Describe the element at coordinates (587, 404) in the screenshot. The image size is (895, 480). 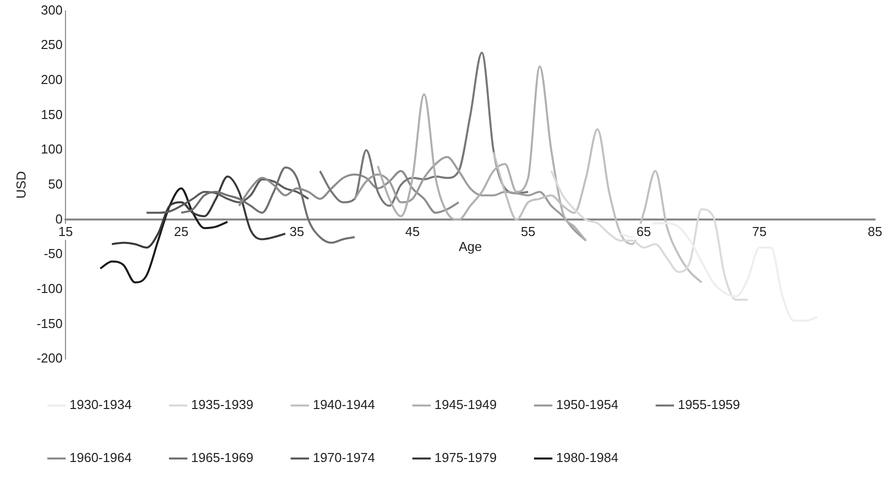
I see `legend-label: 1950-1954` at that location.